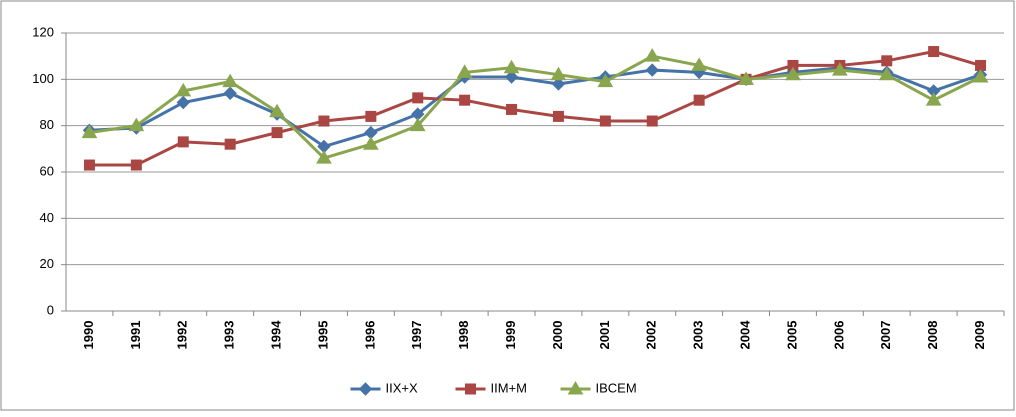 This screenshot has width=1016, height=417. What do you see at coordinates (229, 335) in the screenshot?
I see `x-tick-label: 1993` at bounding box center [229, 335].